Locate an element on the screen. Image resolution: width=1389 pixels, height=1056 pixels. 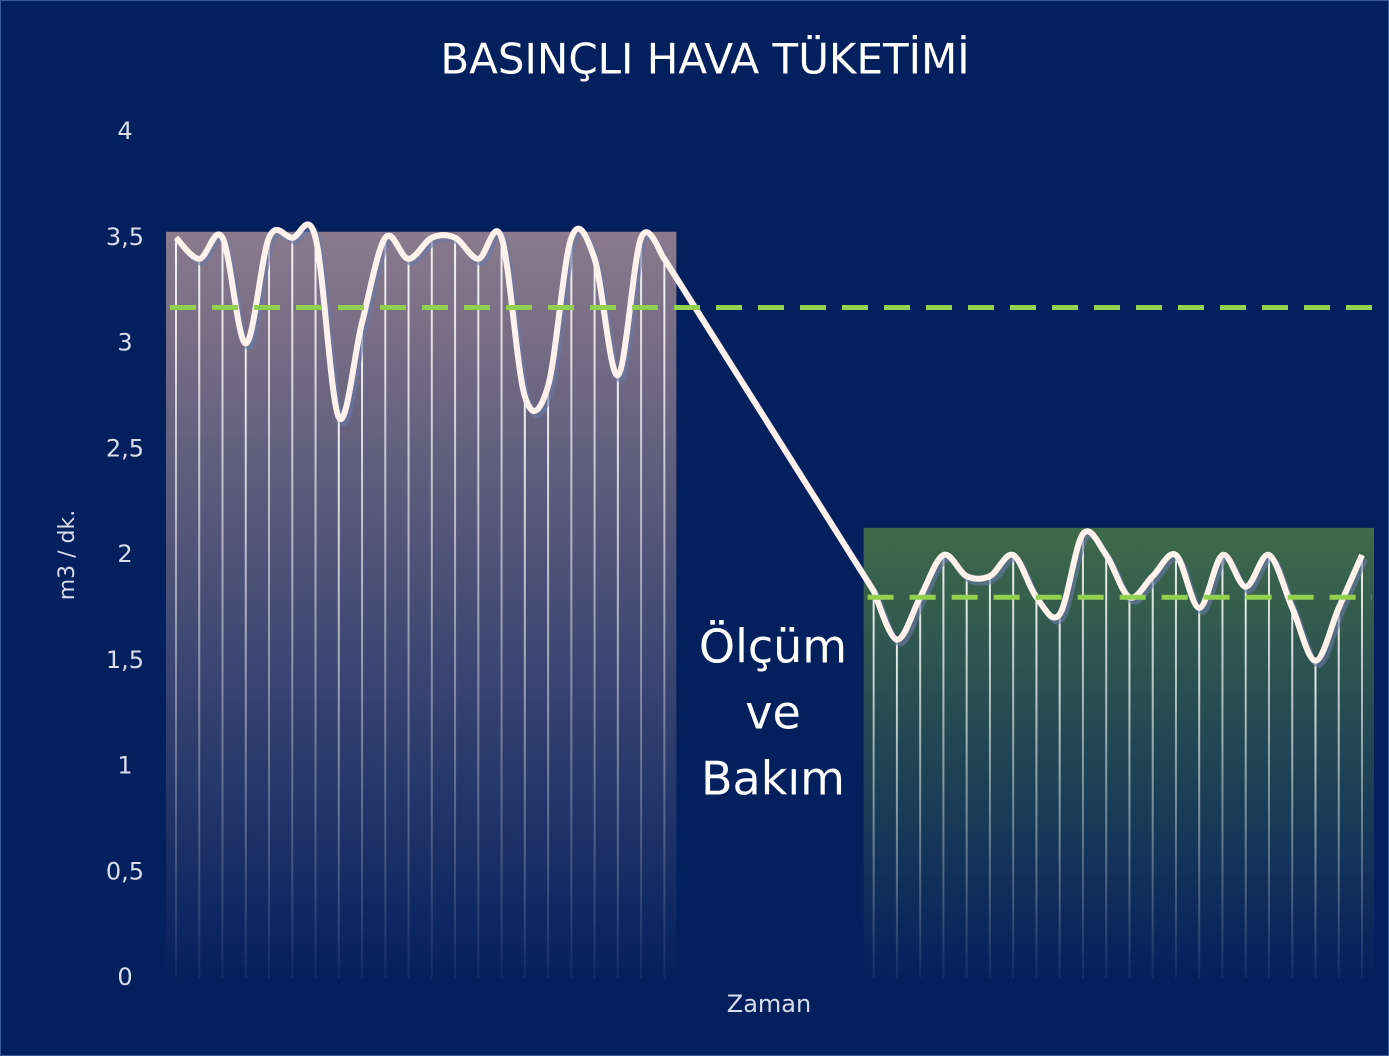
y-tick-label: 0,5 is located at coordinates (125, 871).